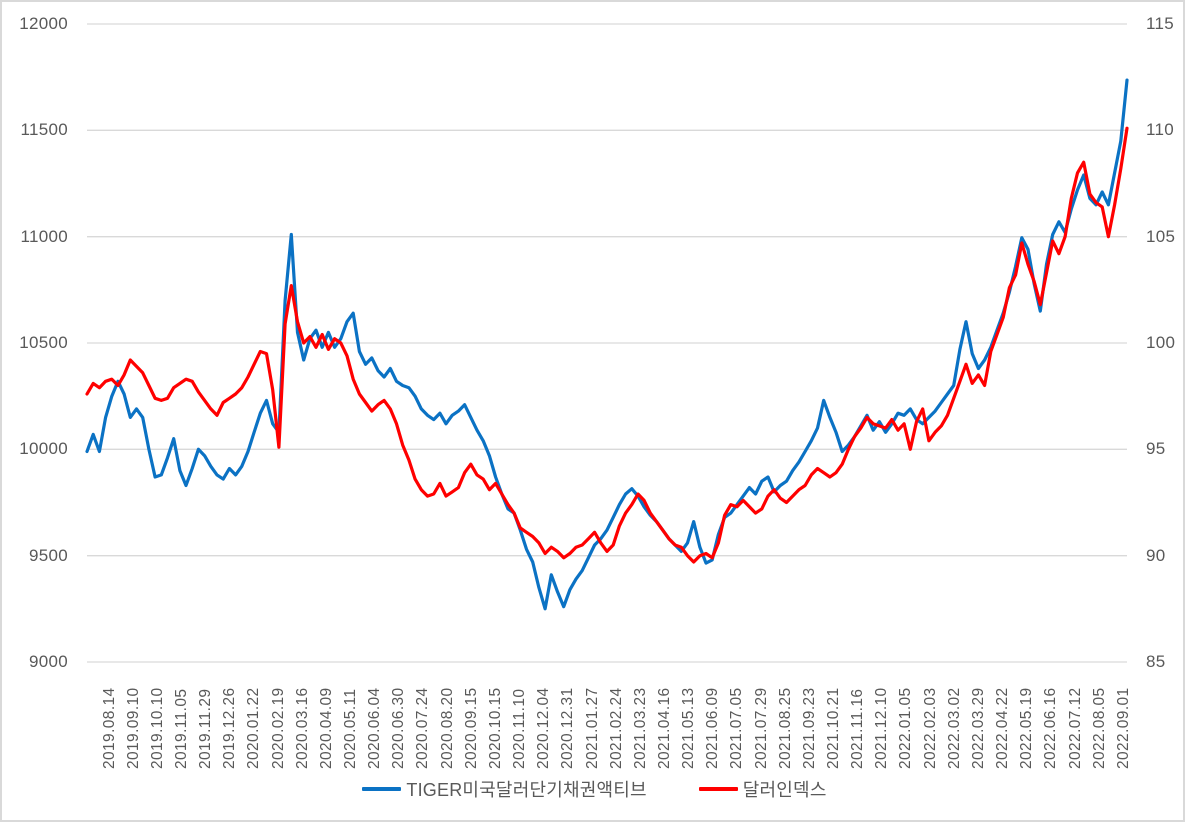  Describe the element at coordinates (978, 728) in the screenshot. I see `x-axis-tick-2022.03.29: 2022.03.29` at that location.